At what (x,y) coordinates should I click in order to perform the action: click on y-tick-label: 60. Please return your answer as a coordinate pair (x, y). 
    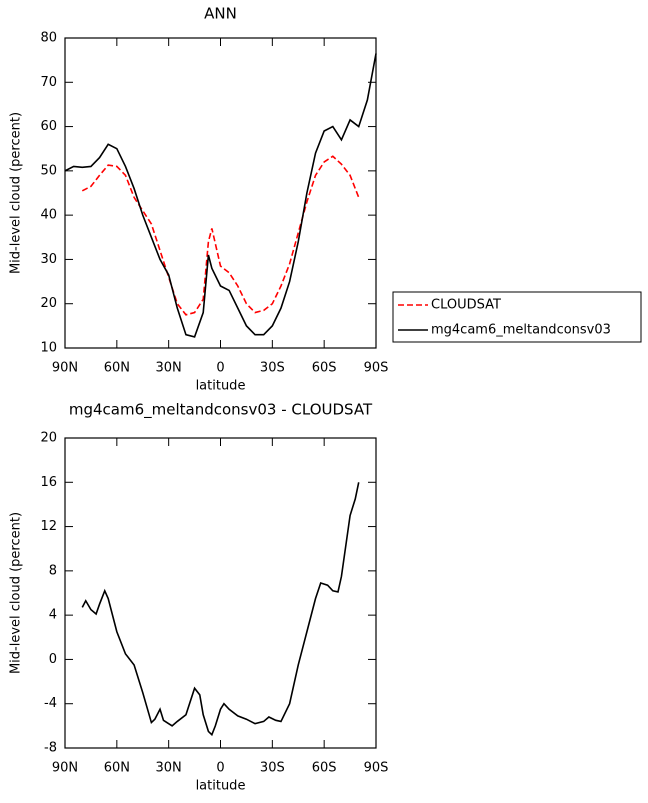
    Looking at the image, I should click on (48, 126).